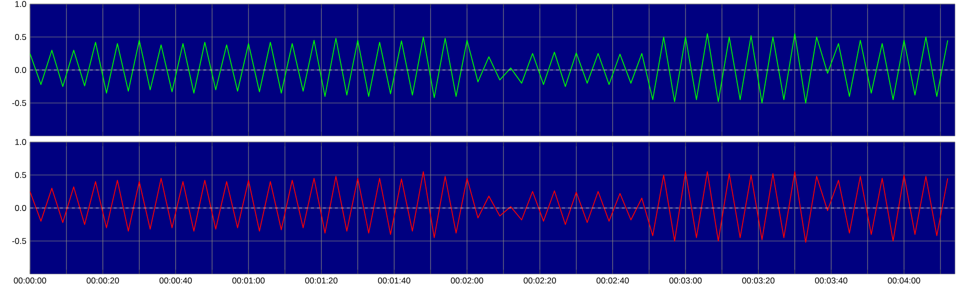 This screenshot has width=975, height=300. Describe the element at coordinates (904, 281) in the screenshot. I see `x-tick-label: 00:04:00` at that location.